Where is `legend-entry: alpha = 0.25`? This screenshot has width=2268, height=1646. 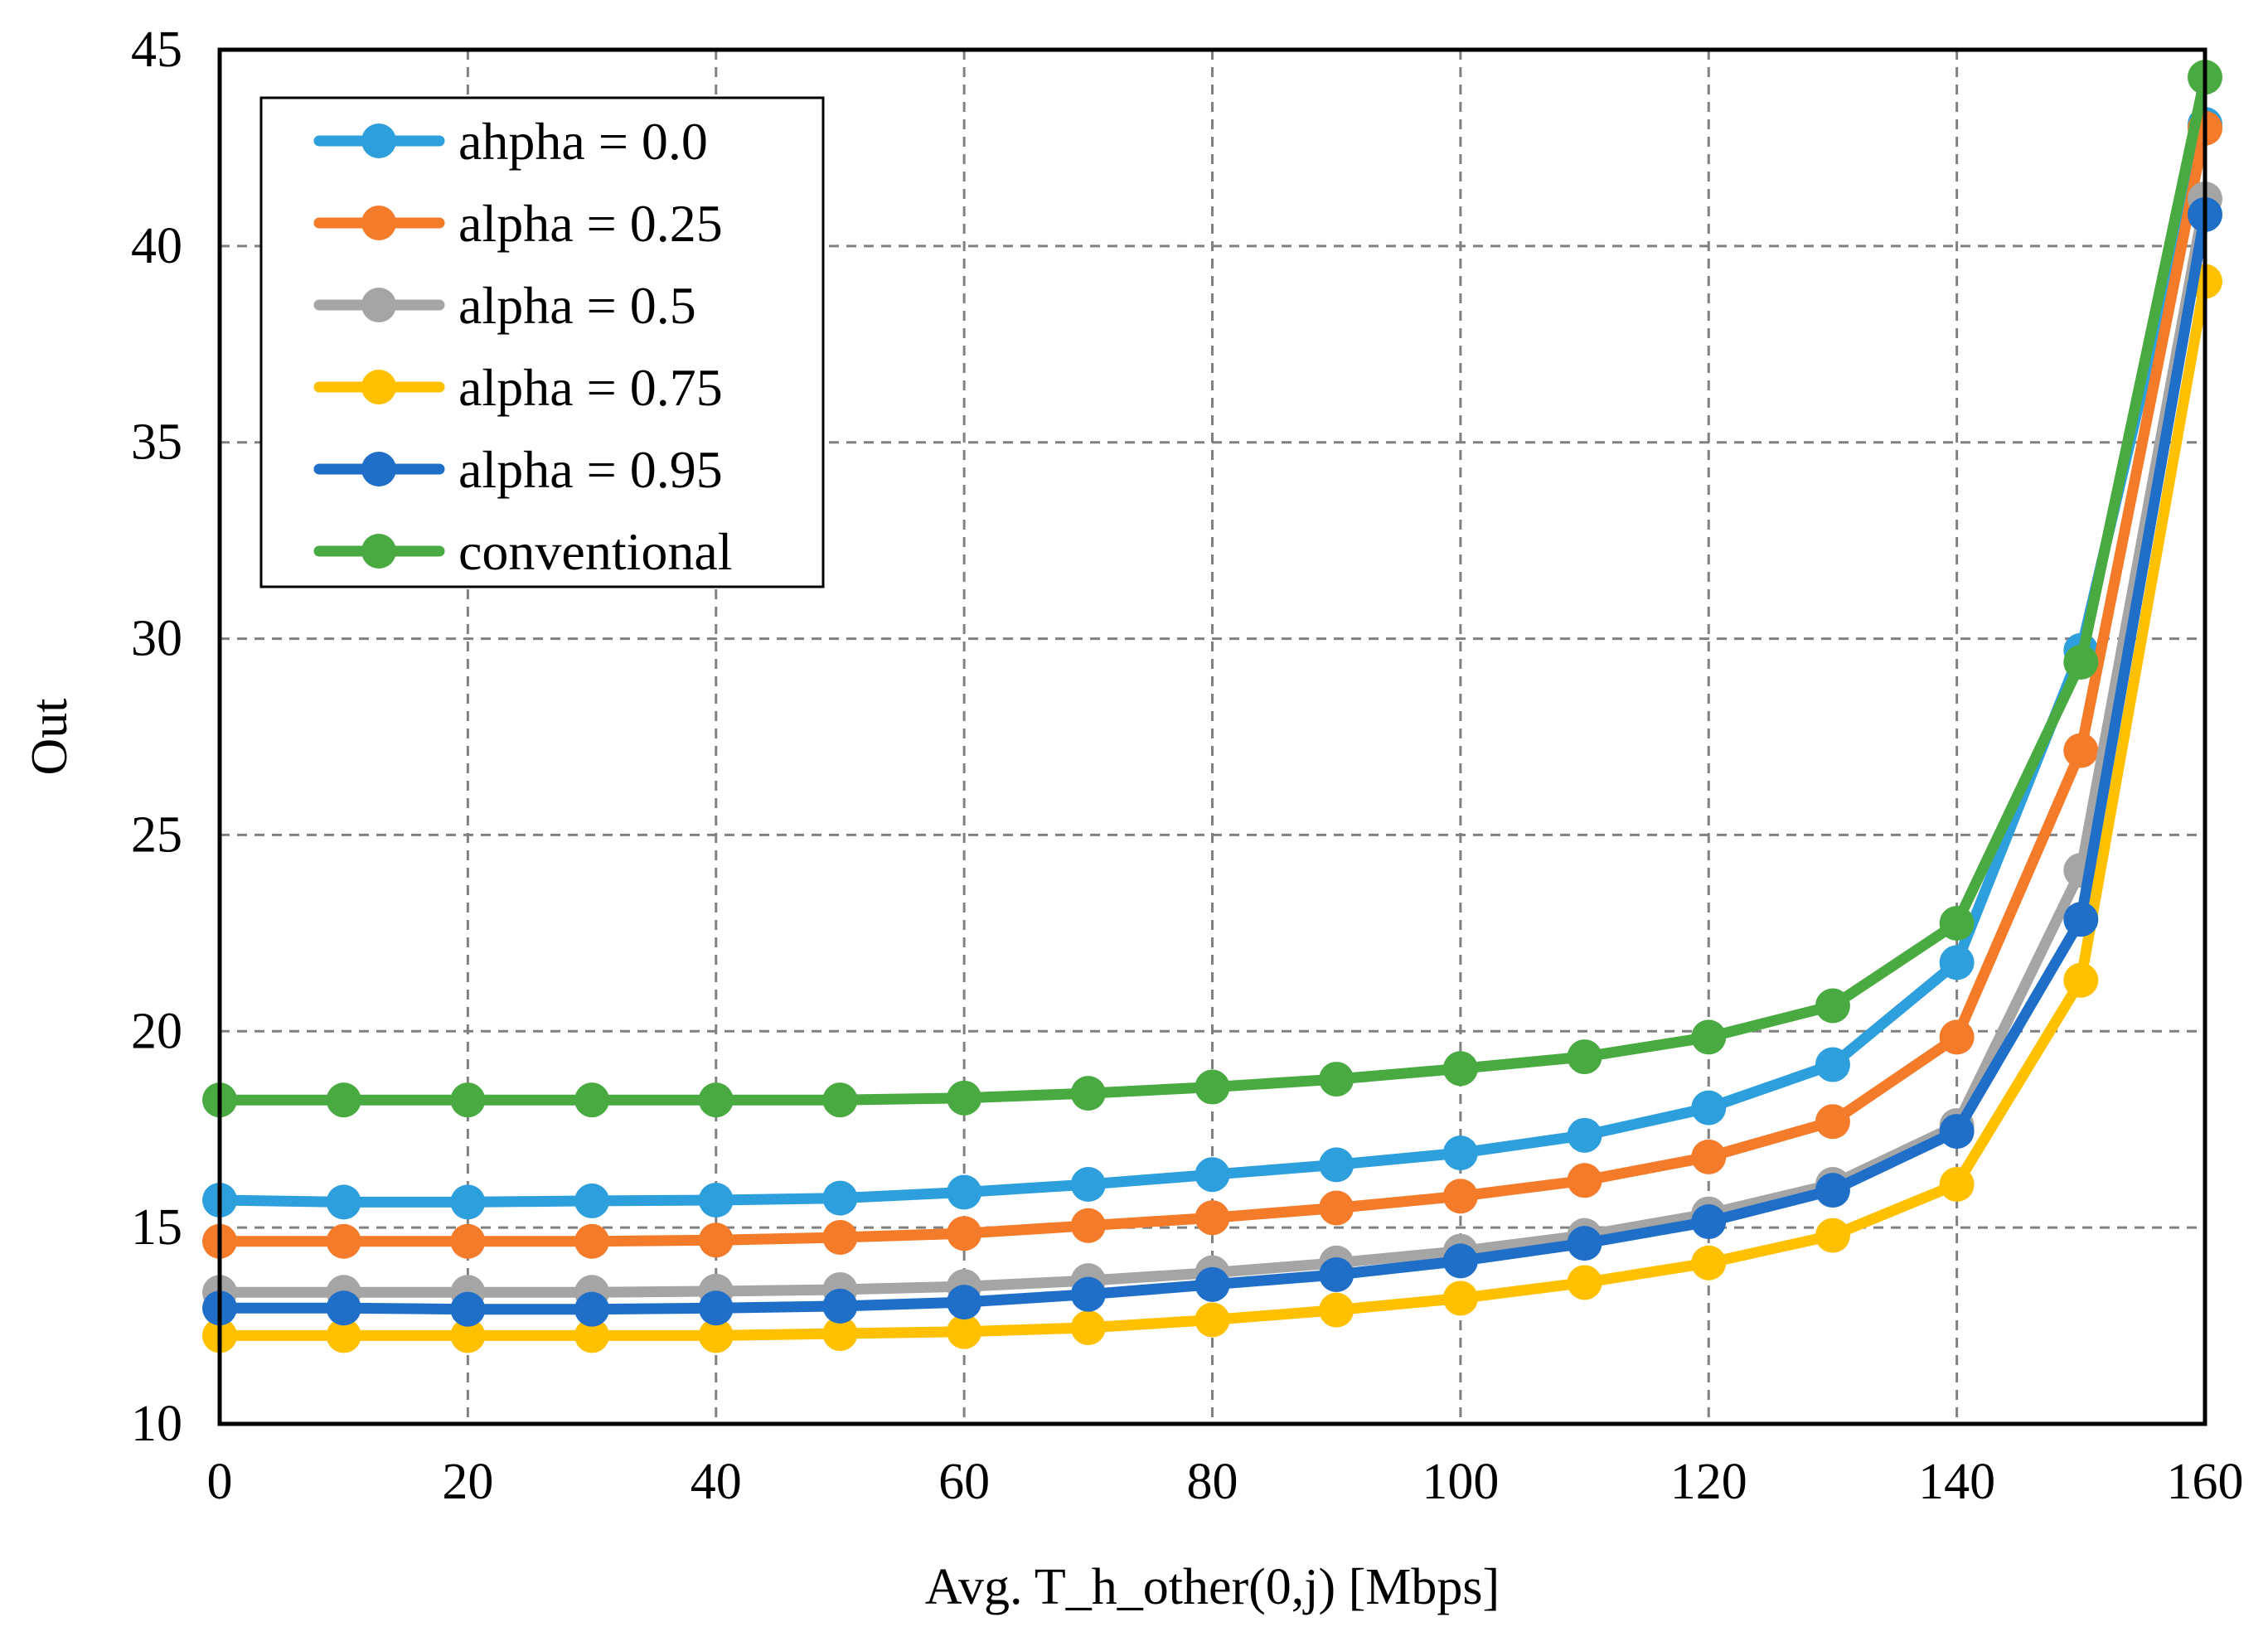 legend-entry: alpha = 0.25 is located at coordinates (518, 223).